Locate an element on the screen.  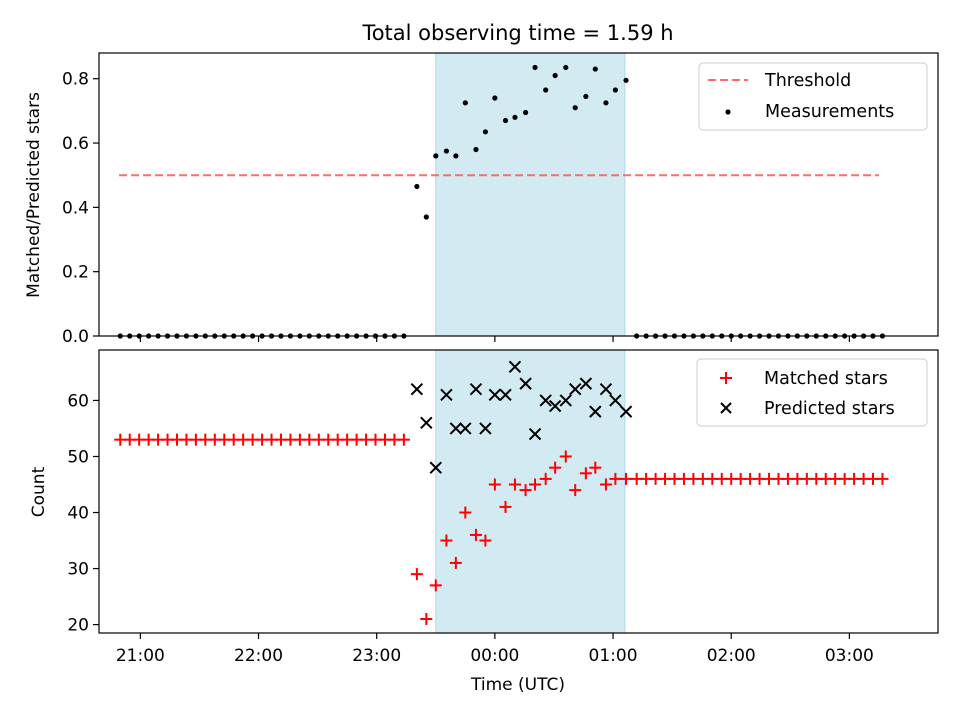
top-x-ticks is located at coordinates (494, 339).